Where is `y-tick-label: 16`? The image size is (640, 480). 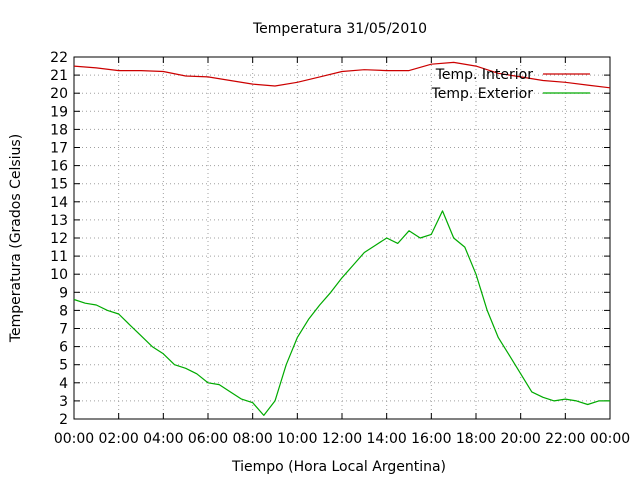 y-tick-label: 16 is located at coordinates (59, 167).